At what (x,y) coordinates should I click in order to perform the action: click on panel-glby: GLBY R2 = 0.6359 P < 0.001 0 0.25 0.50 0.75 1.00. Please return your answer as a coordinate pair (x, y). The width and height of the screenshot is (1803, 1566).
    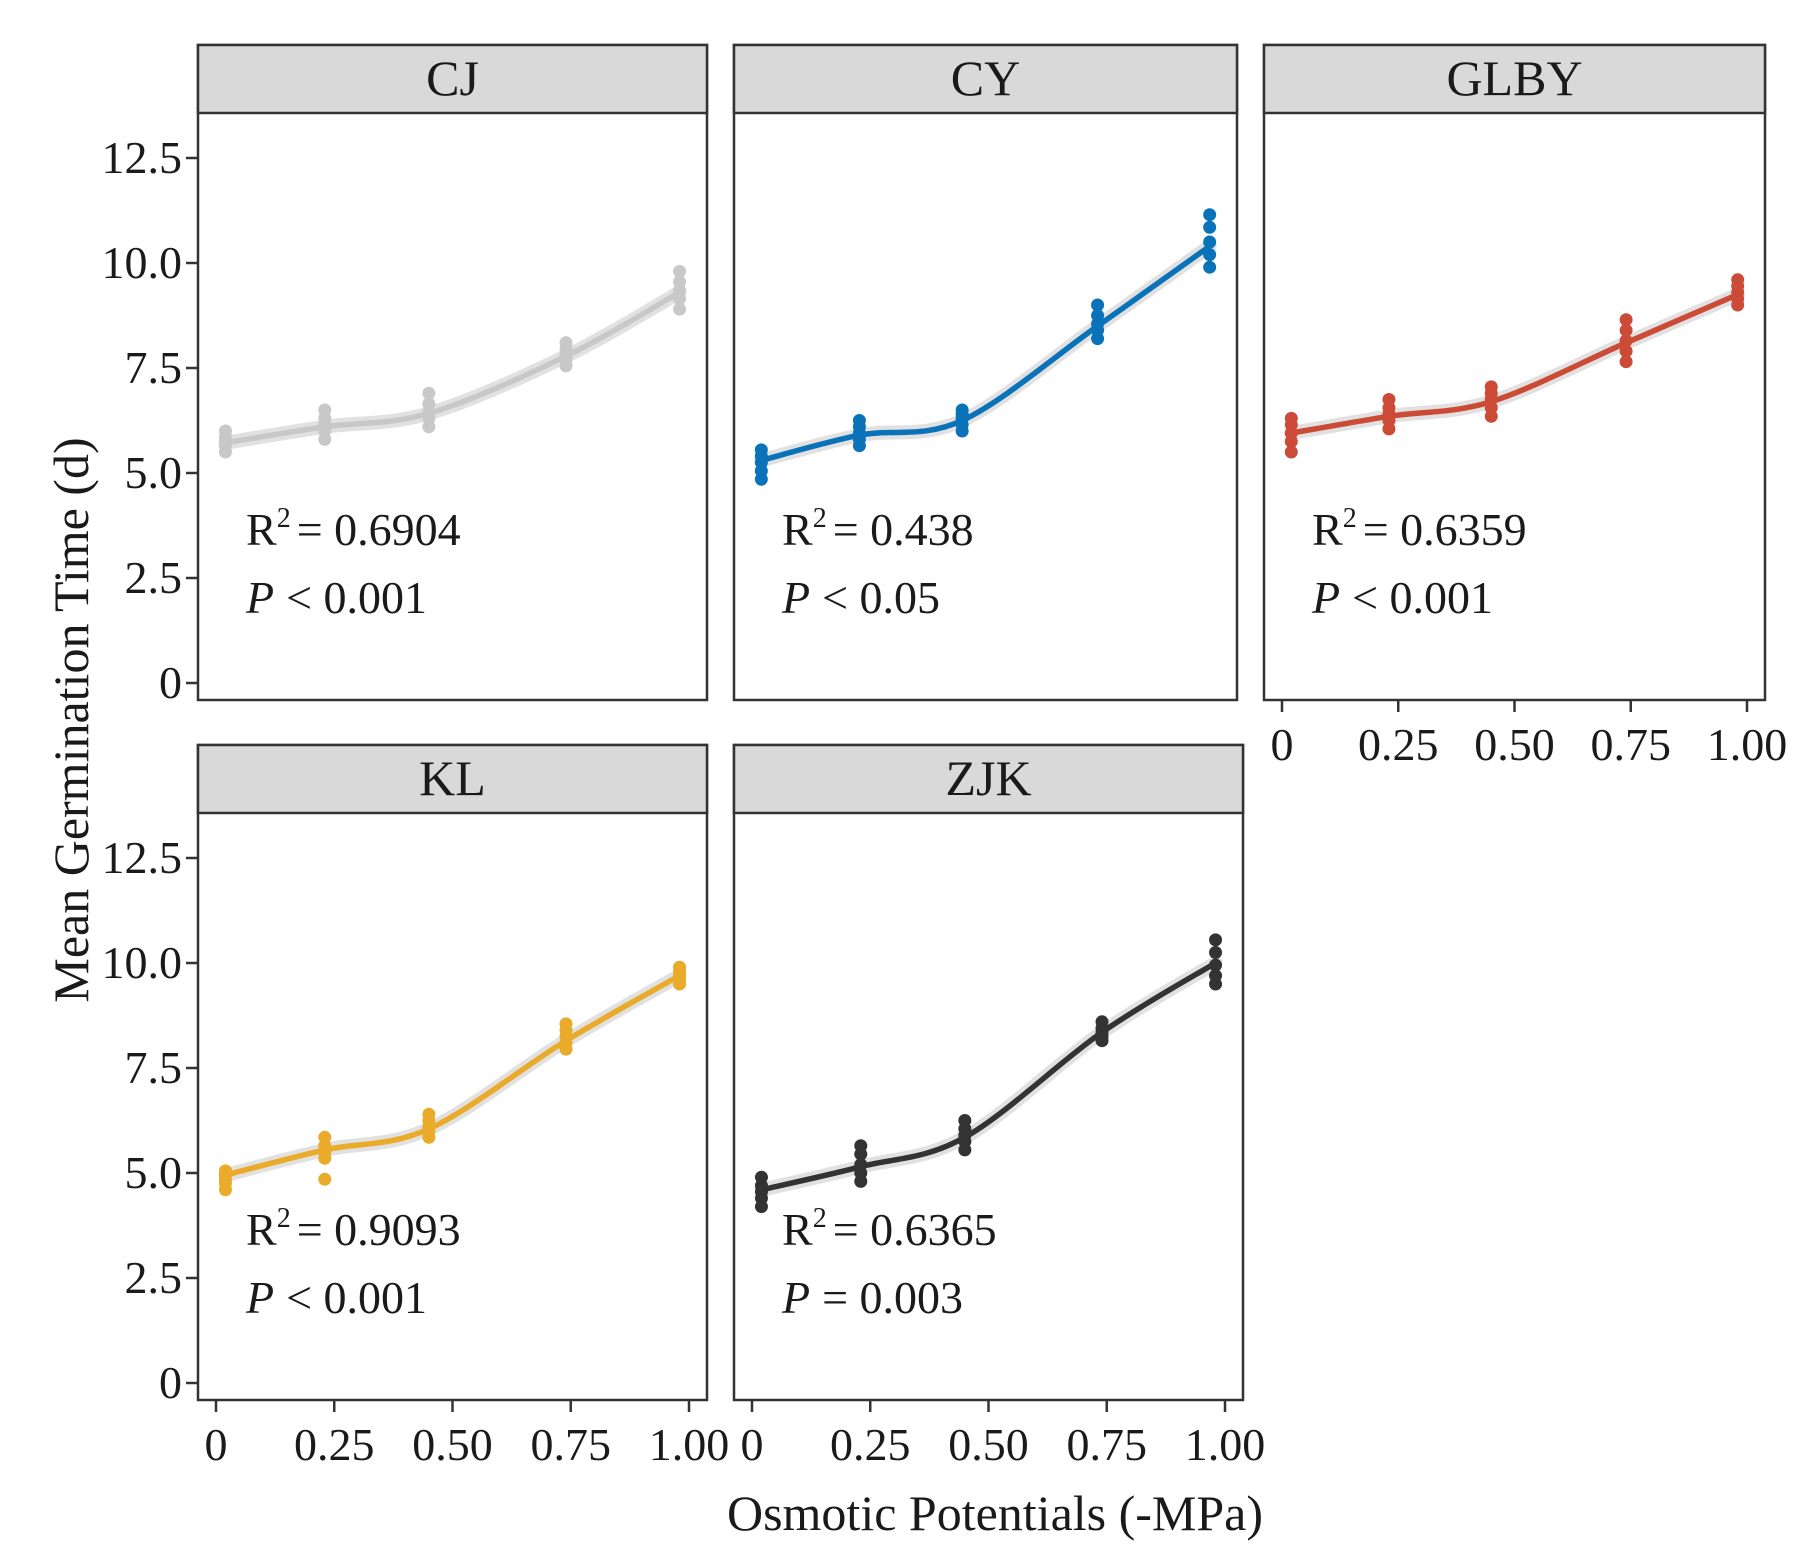
    Looking at the image, I should click on (1525, 406).